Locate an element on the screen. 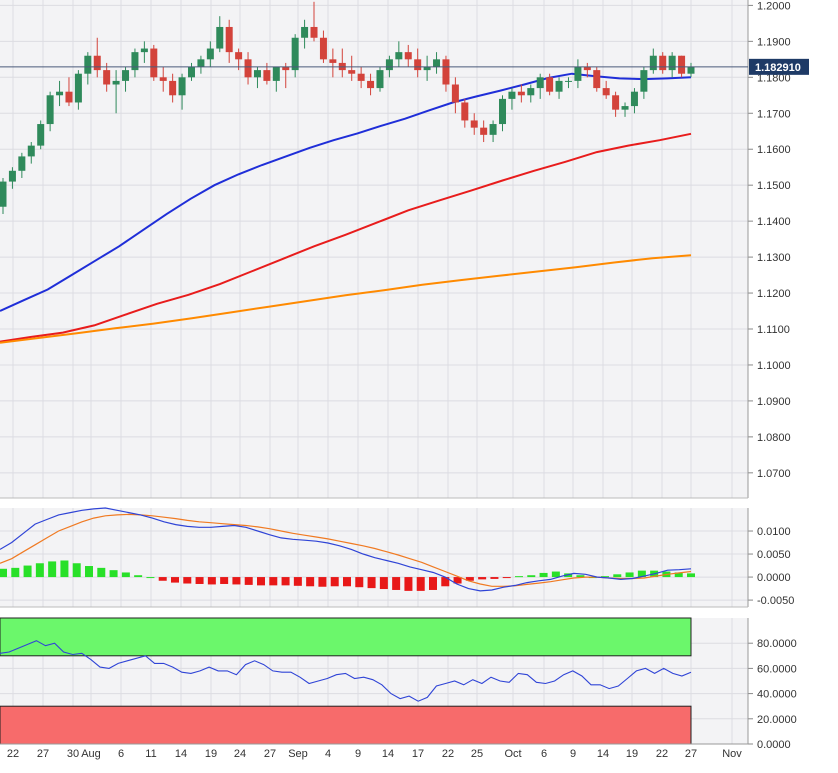  rsi-tick-label: 0.0000 is located at coordinates (774, 745).